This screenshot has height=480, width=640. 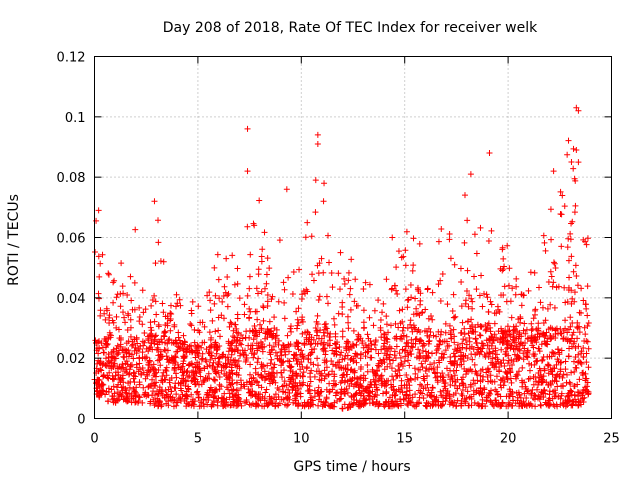 What do you see at coordinates (71, 299) in the screenshot?
I see `y-tick-label: 0.04` at bounding box center [71, 299].